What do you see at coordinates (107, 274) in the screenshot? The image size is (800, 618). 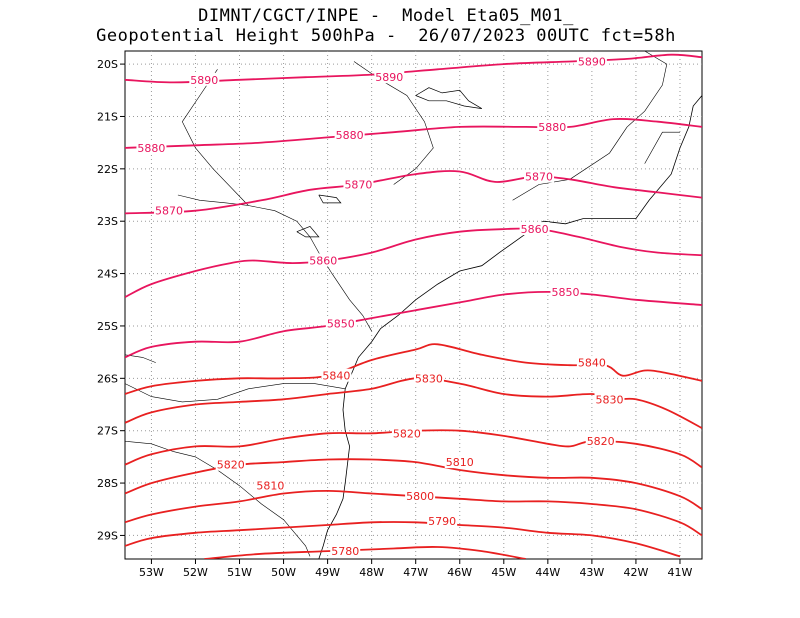 I see `lat-tick-label: 24S` at bounding box center [107, 274].